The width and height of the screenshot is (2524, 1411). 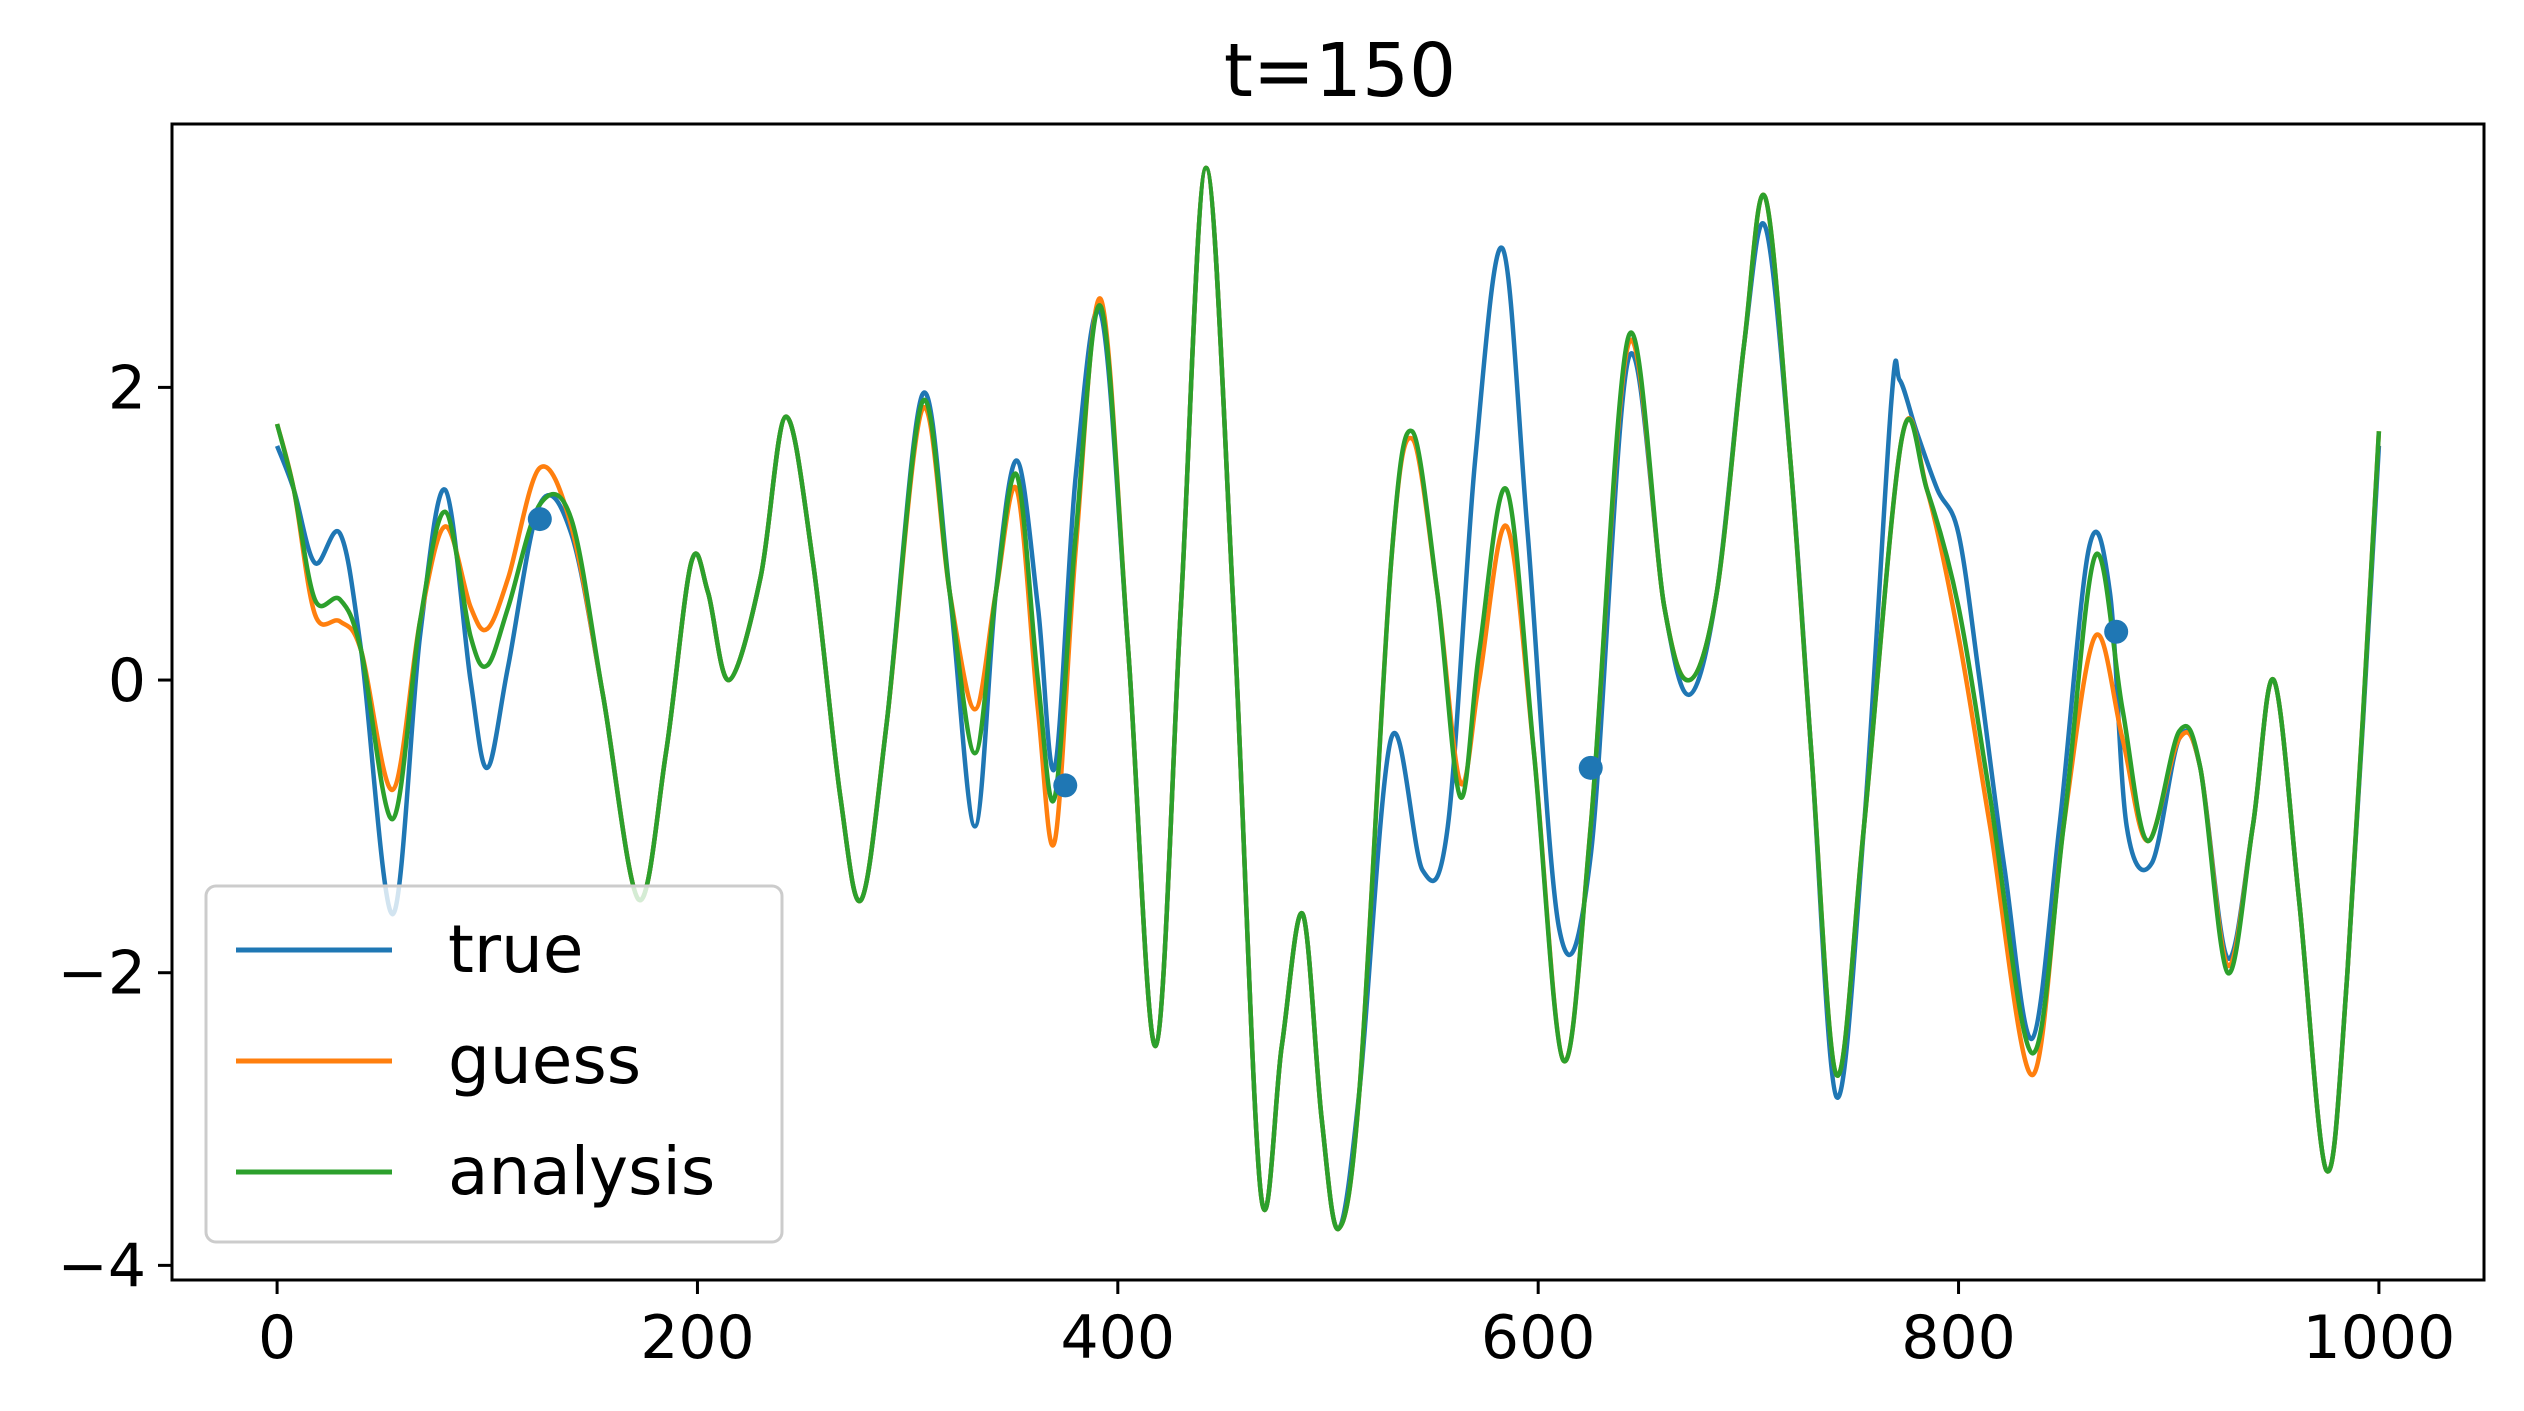 I want to click on x-tick-label: 600, so click(x=1538, y=1338).